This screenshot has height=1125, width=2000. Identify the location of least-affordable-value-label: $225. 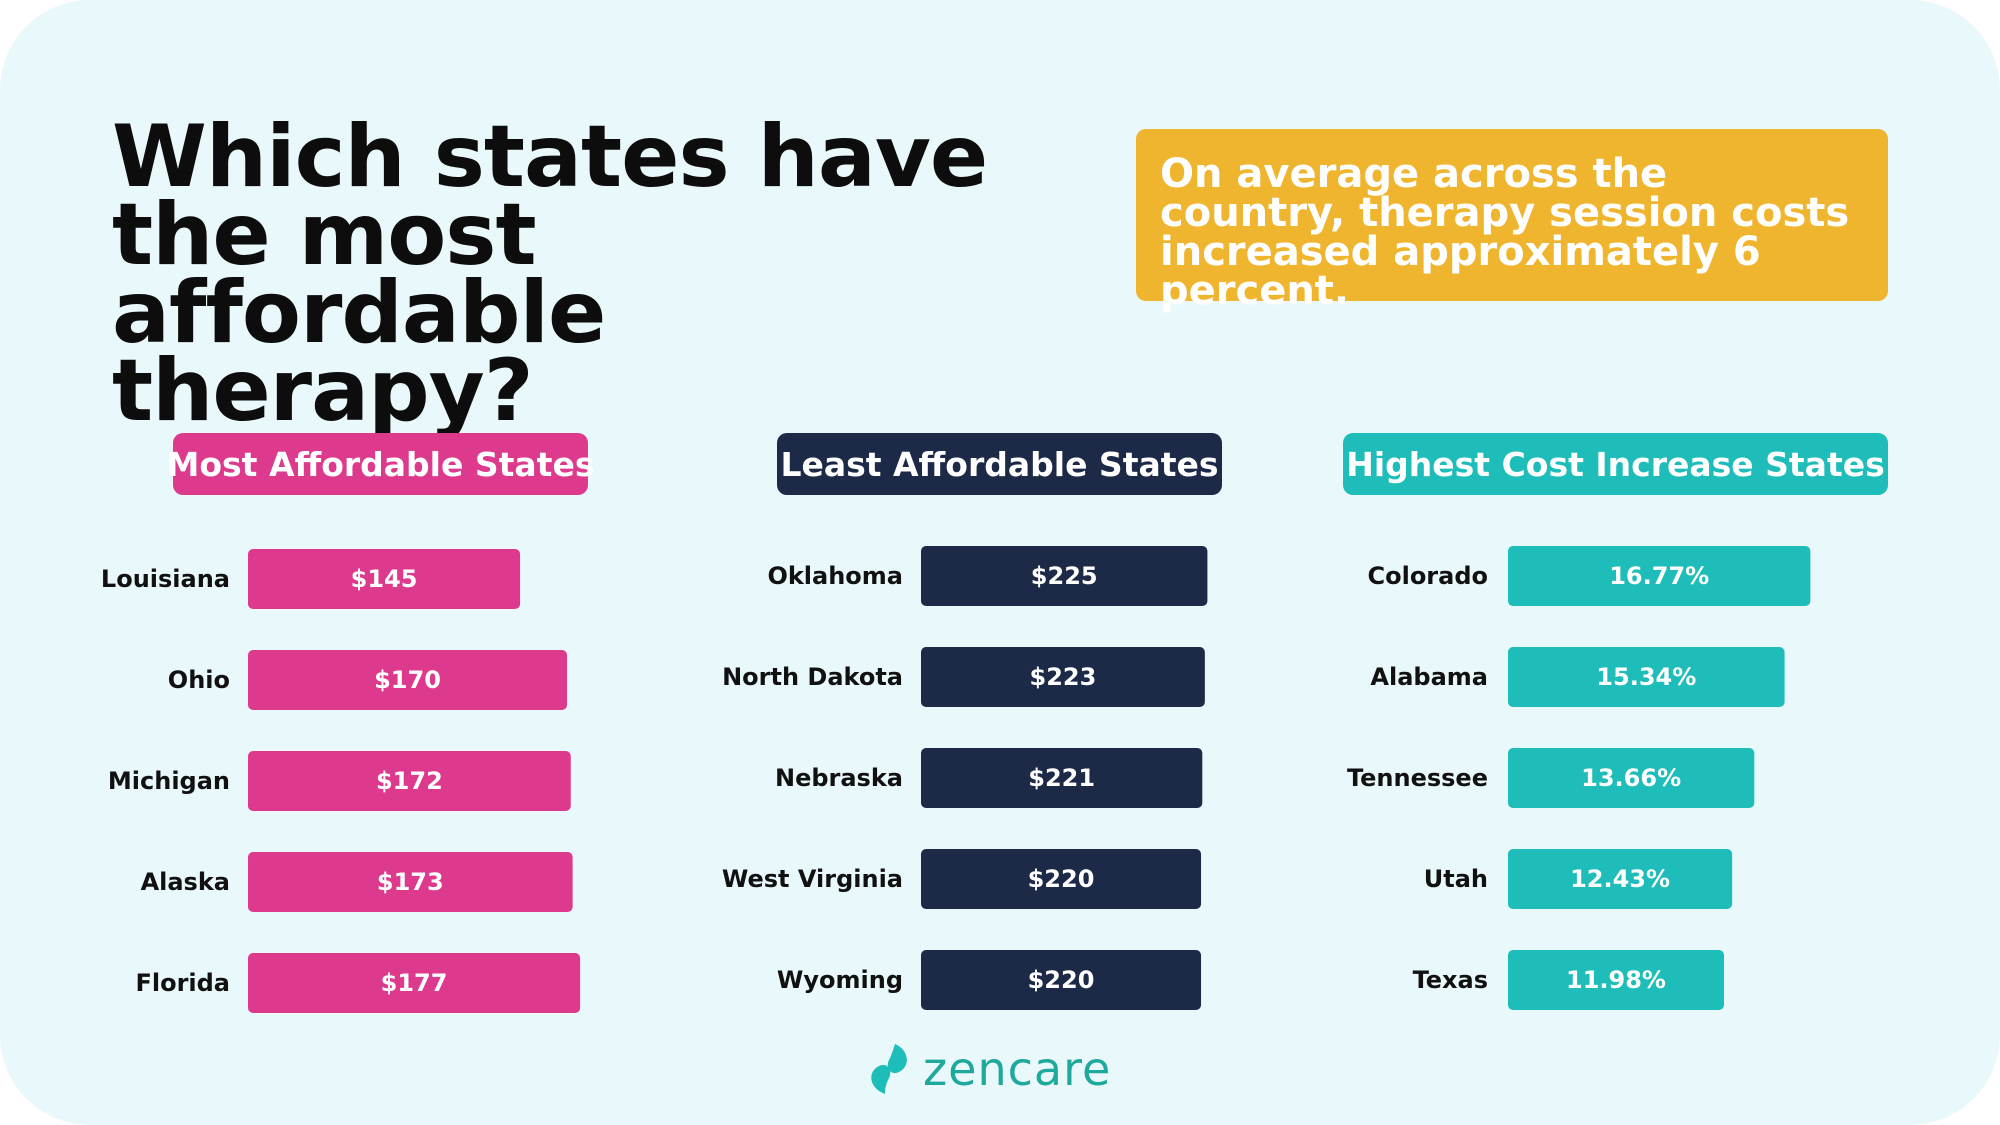
(1064, 576).